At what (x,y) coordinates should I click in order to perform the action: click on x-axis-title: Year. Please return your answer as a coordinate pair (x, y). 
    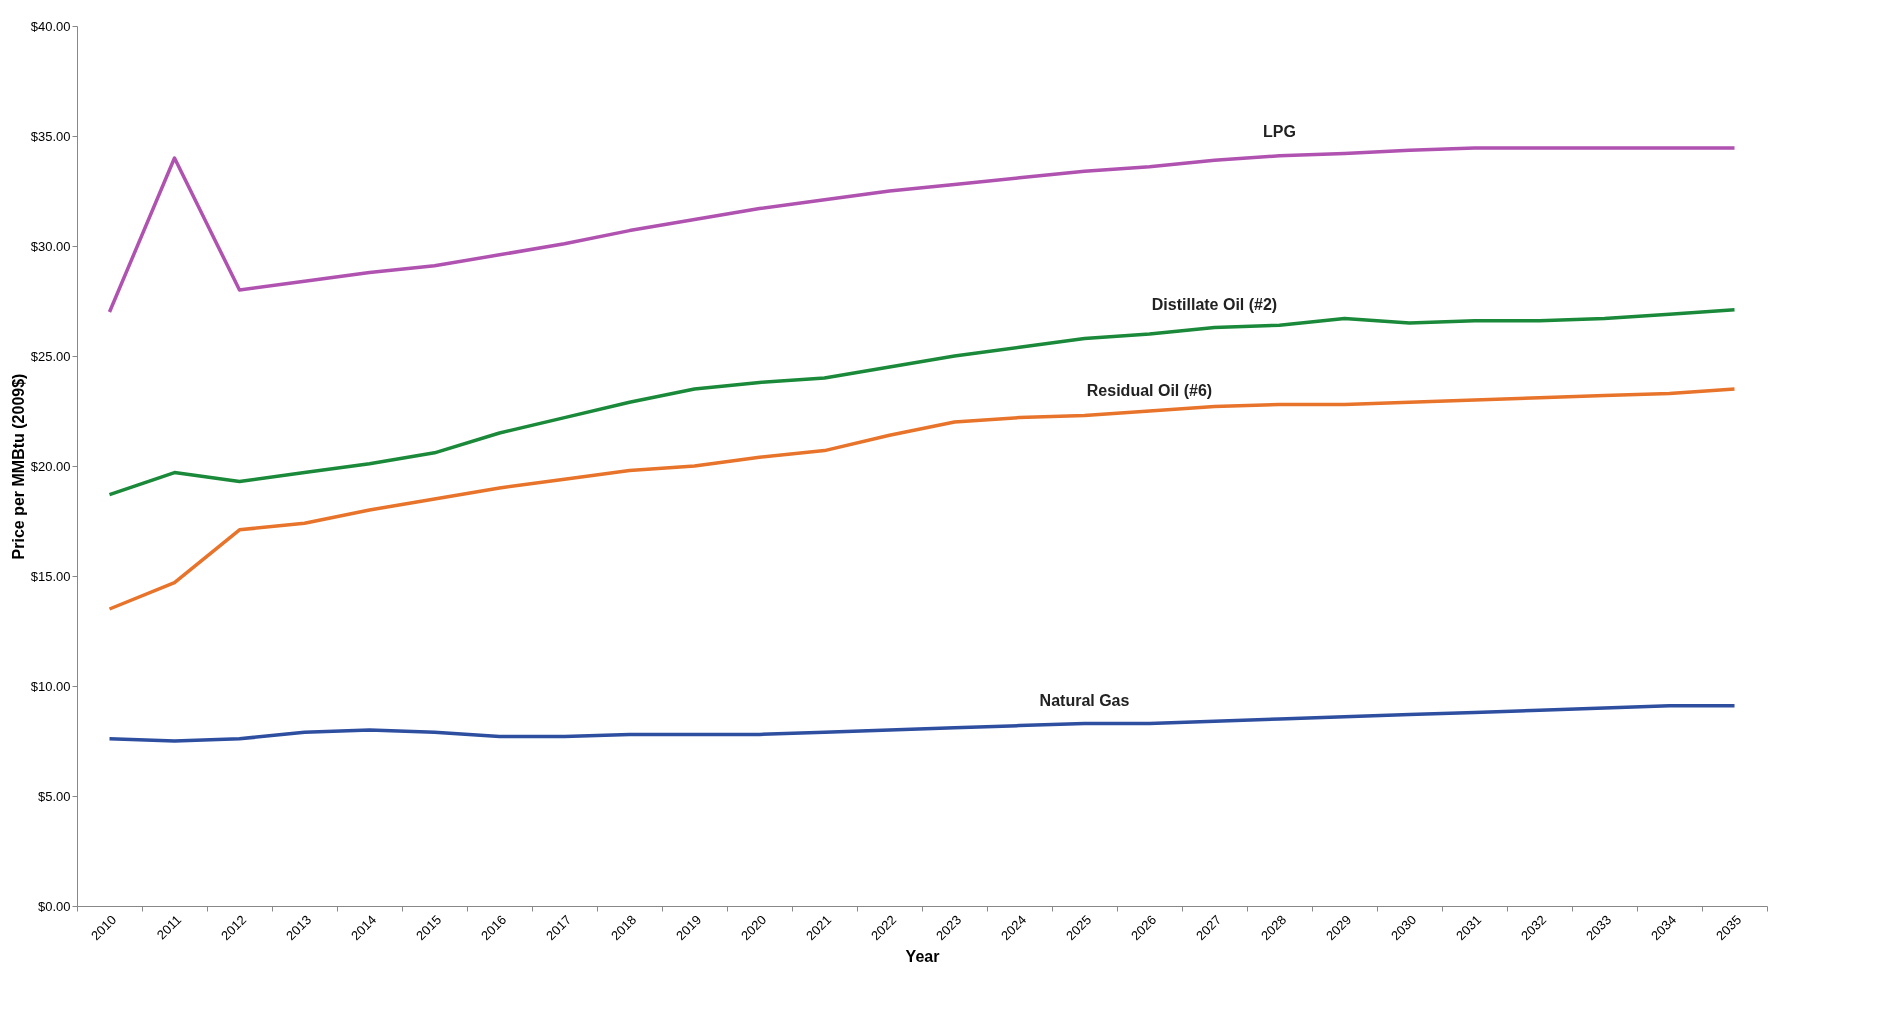
    Looking at the image, I should click on (922, 957).